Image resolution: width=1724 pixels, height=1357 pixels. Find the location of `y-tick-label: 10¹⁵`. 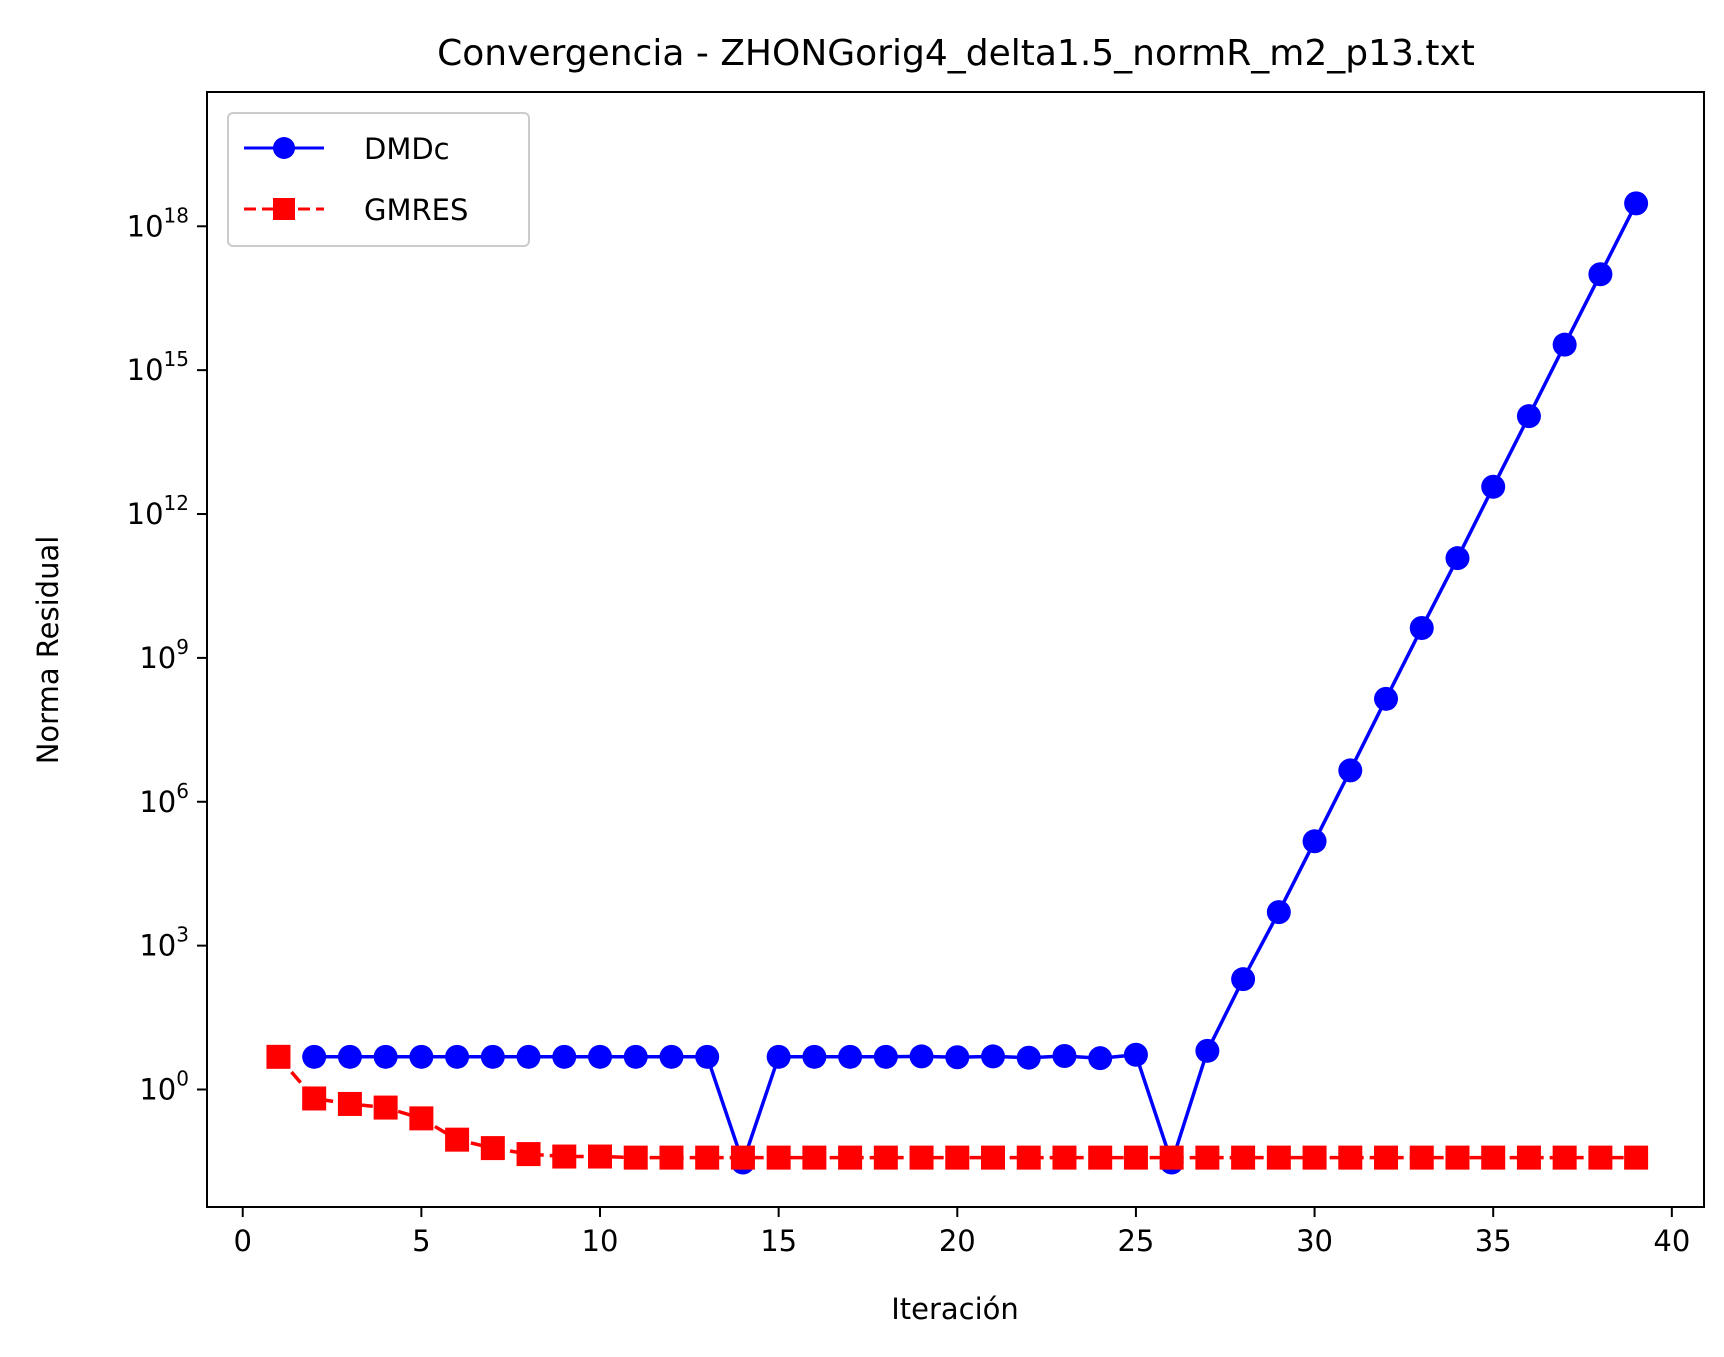

y-tick-label: 10¹⁵ is located at coordinates (158, 367).